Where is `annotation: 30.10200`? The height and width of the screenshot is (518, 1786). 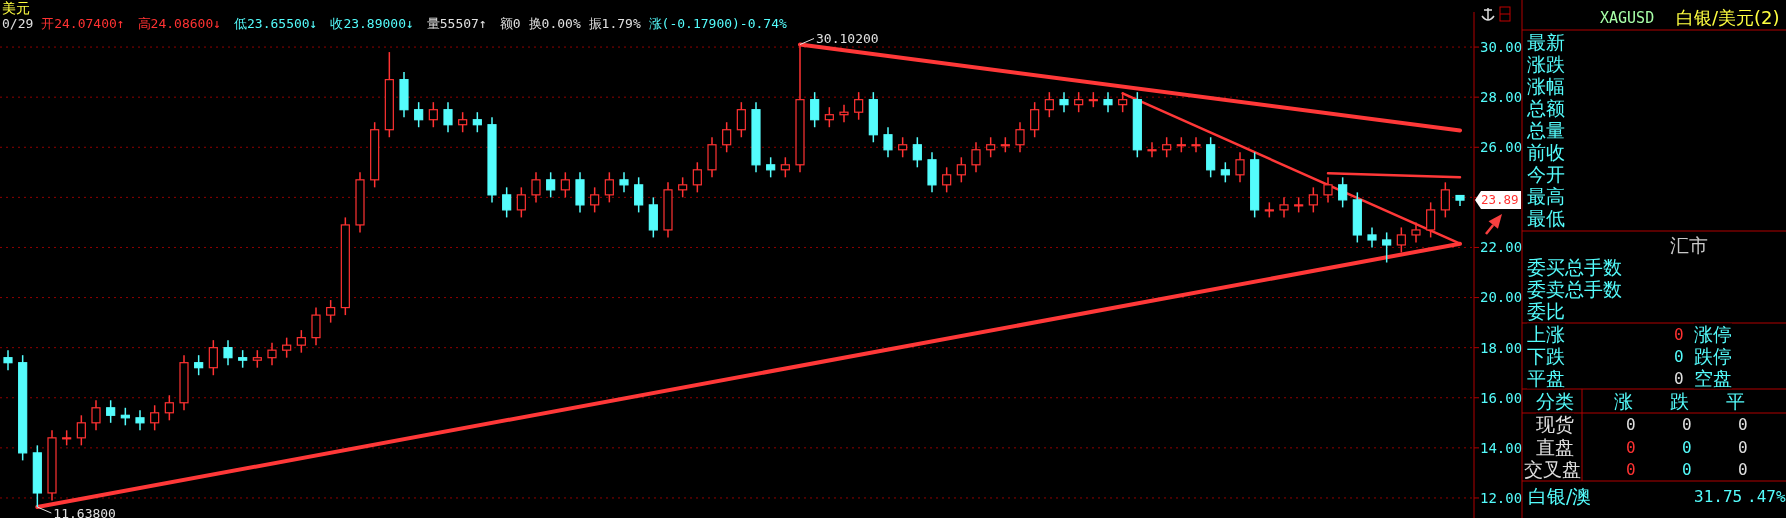 annotation: 30.10200 is located at coordinates (847, 39).